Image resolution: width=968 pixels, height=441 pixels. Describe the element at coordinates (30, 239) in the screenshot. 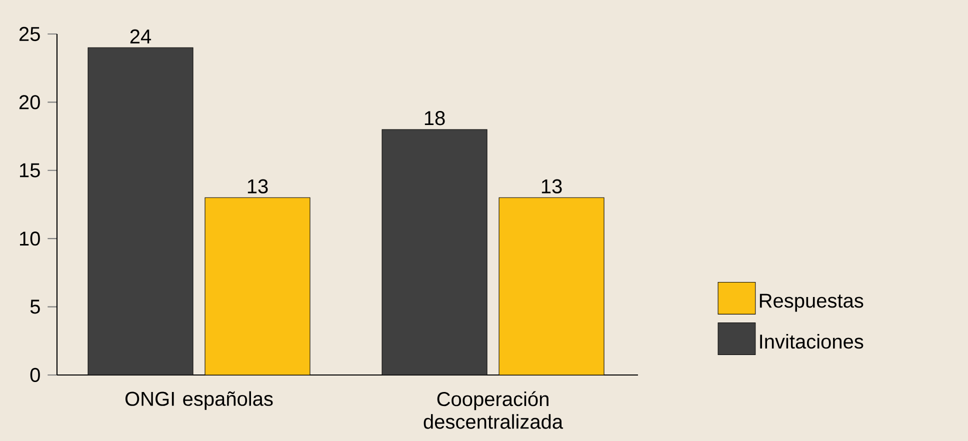

I see `y-tick-label: 10` at that location.